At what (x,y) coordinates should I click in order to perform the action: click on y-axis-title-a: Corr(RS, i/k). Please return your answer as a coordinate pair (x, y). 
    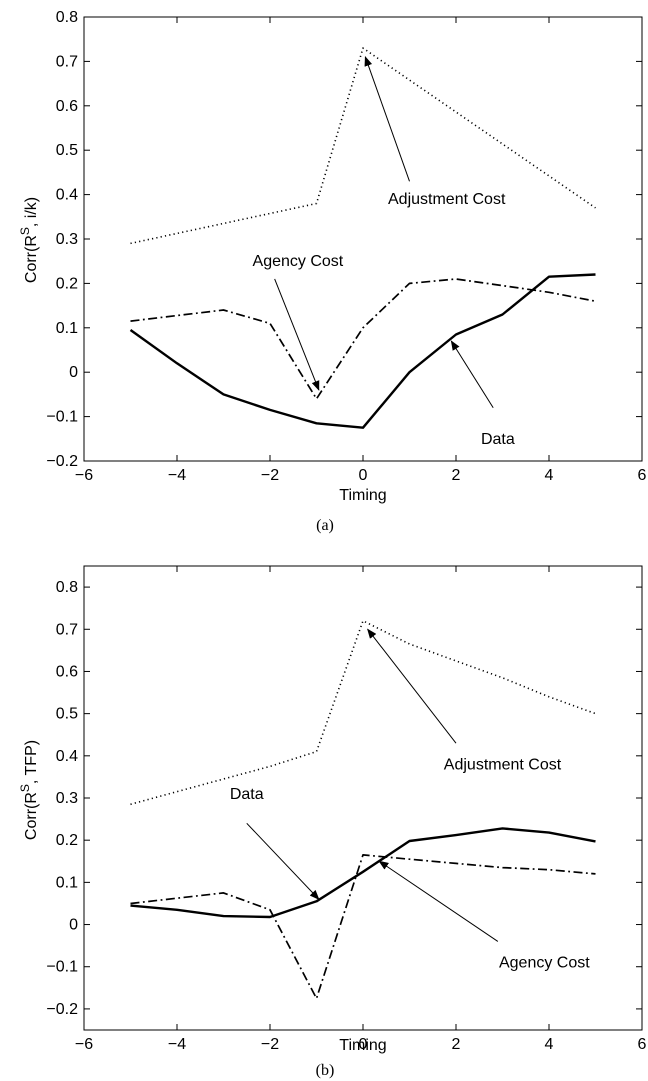
    Looking at the image, I should click on (29, 240).